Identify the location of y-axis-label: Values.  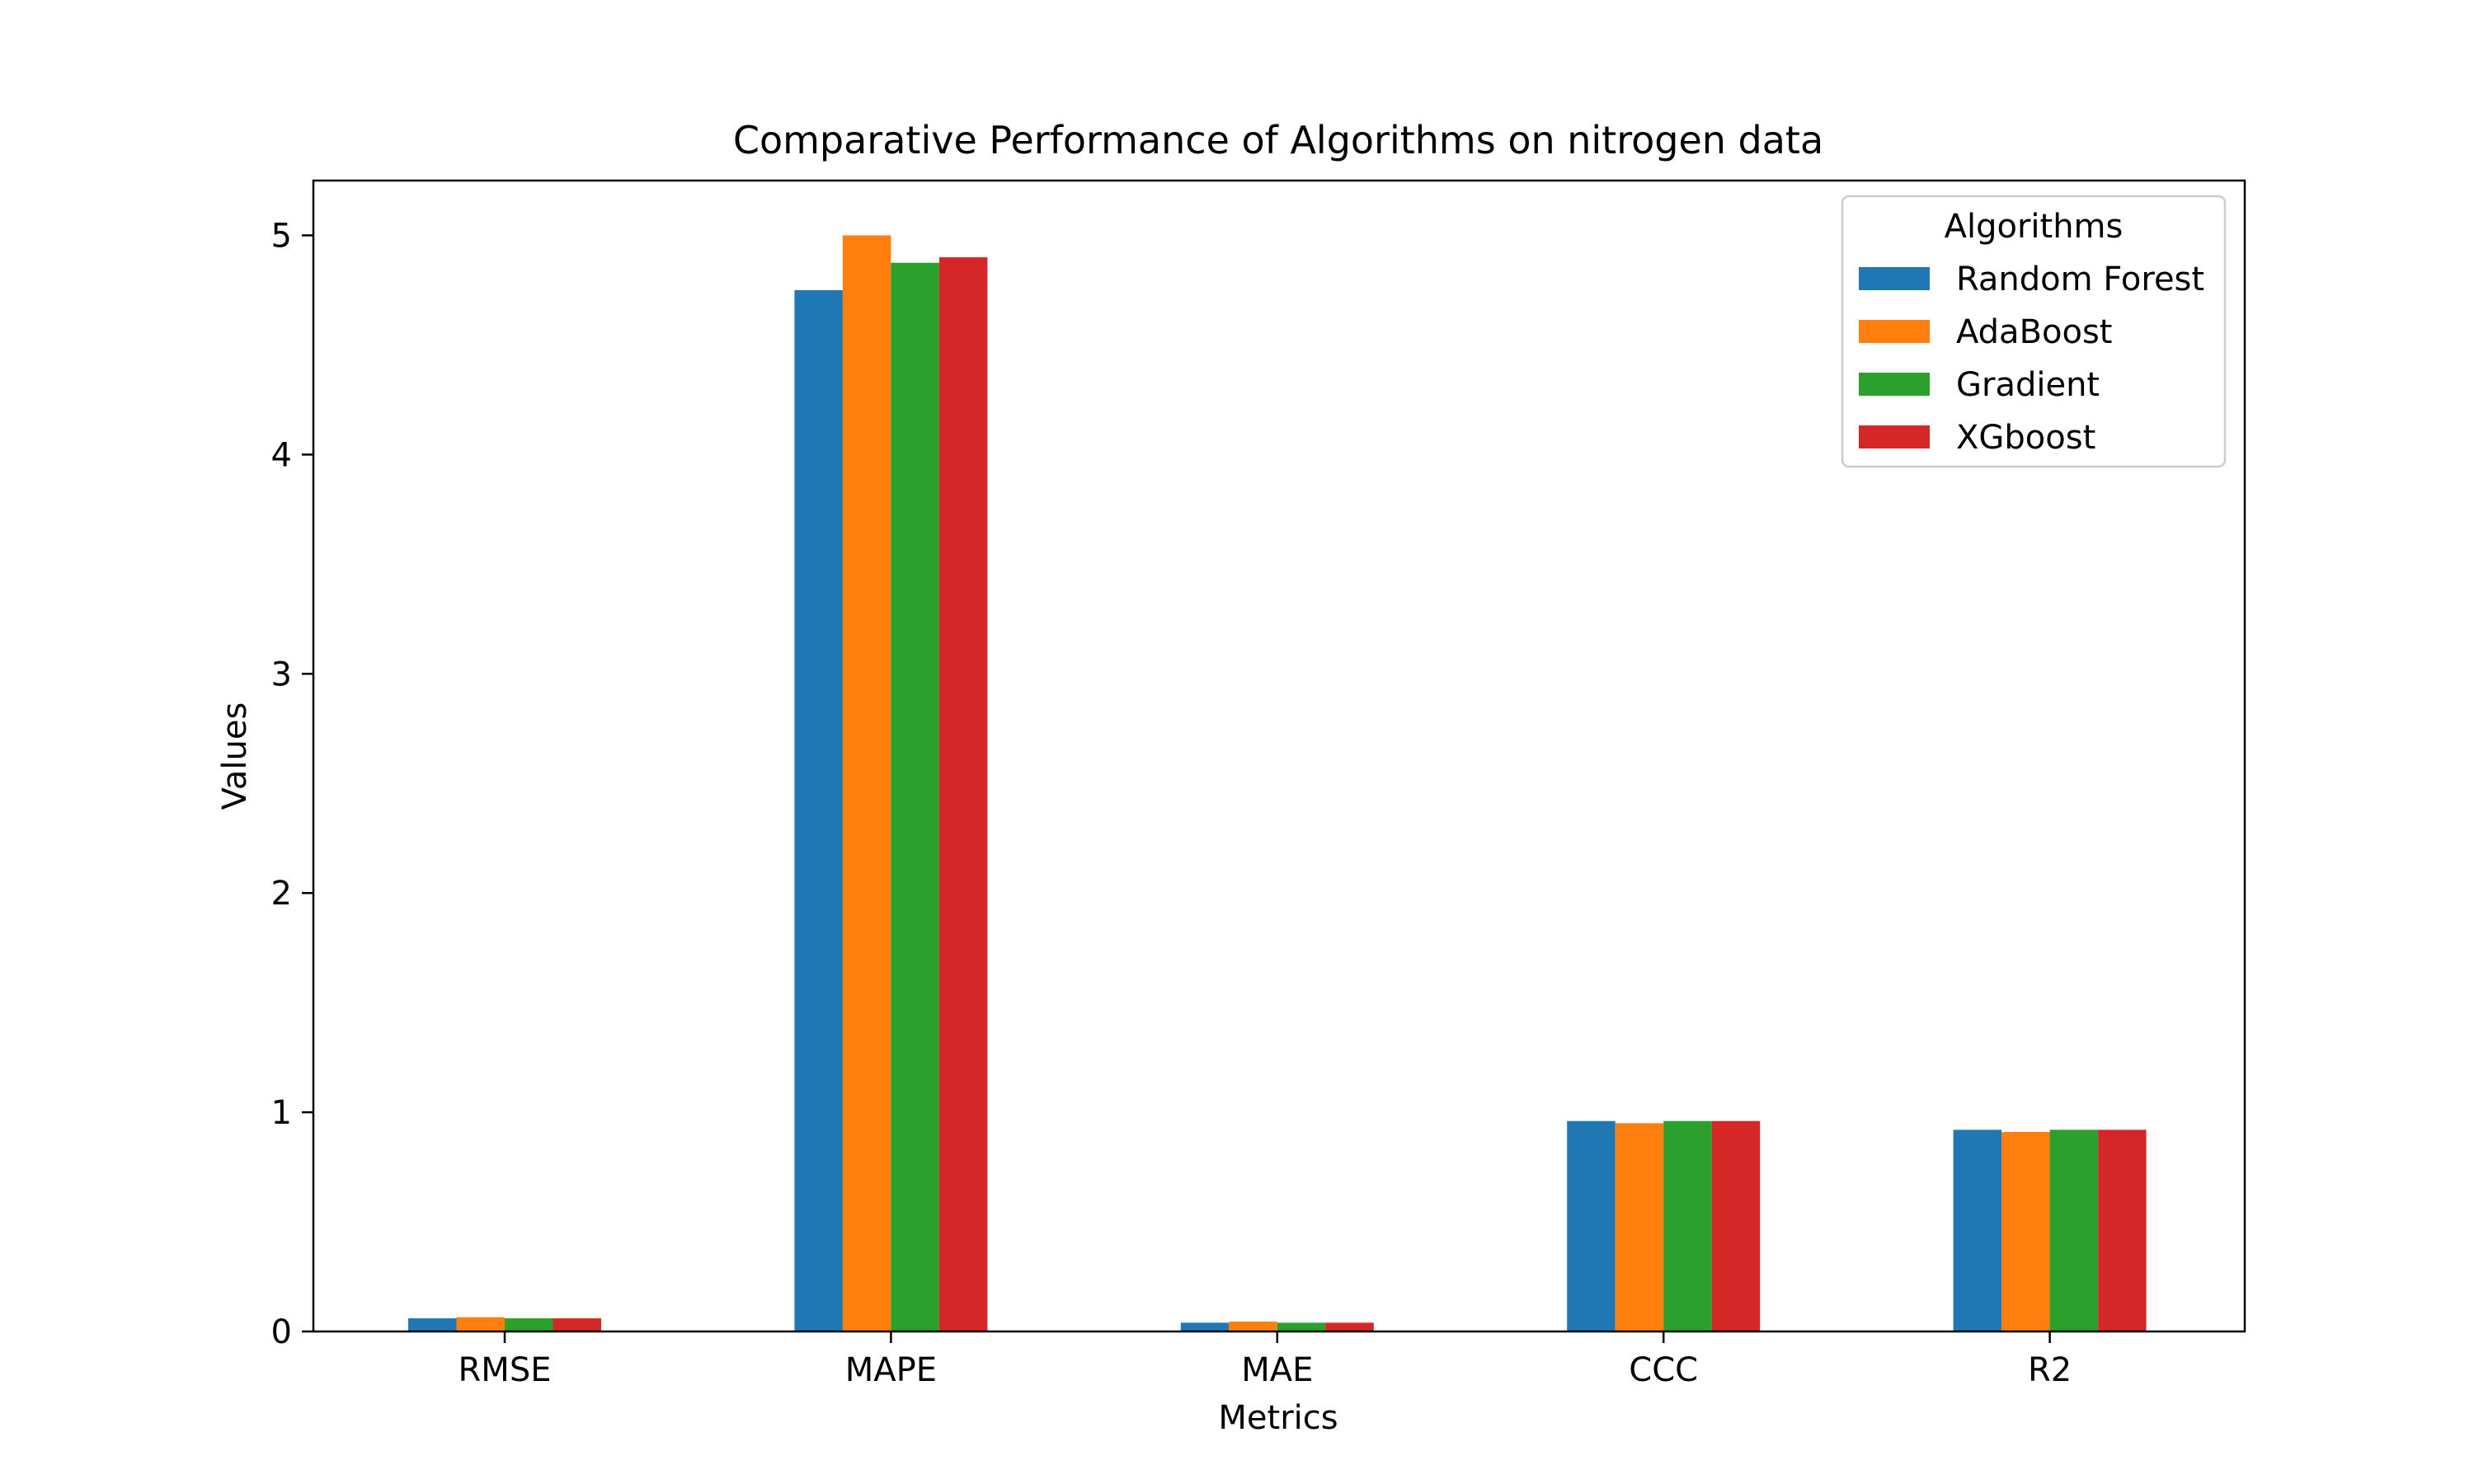
(235, 756).